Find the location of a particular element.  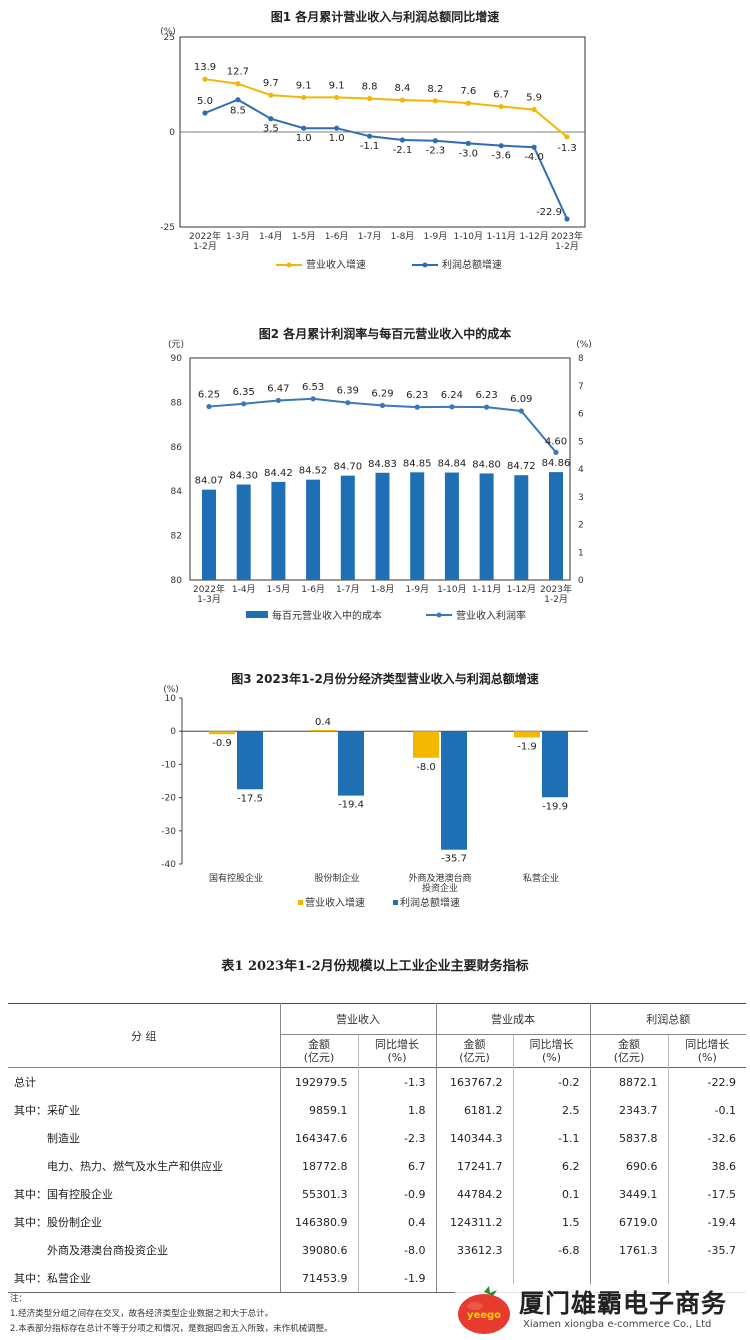

y-tick-label-right: 2 is located at coordinates (581, 526).